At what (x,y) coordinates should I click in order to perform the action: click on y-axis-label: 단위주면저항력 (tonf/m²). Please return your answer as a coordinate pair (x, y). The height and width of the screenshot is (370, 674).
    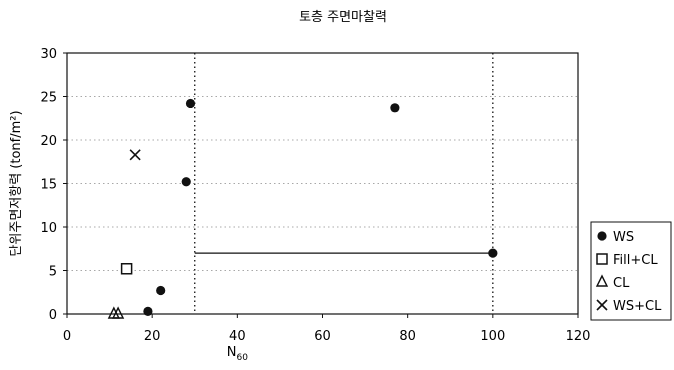
    Looking at the image, I should click on (16, 183).